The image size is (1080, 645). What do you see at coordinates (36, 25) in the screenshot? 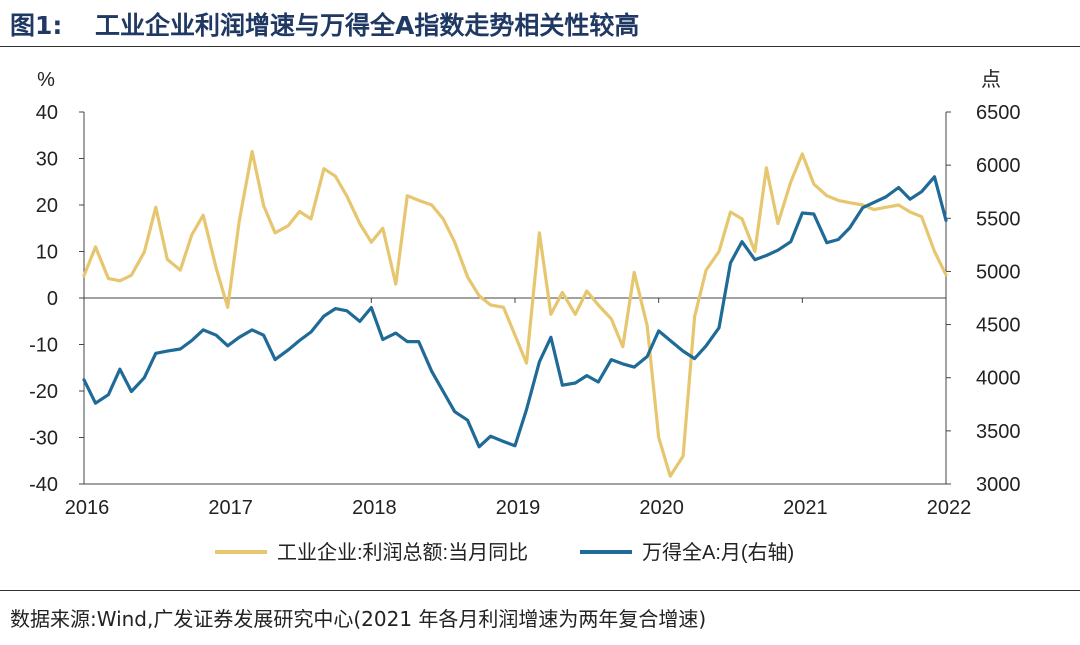
I see `figure-label: 图1:` at bounding box center [36, 25].